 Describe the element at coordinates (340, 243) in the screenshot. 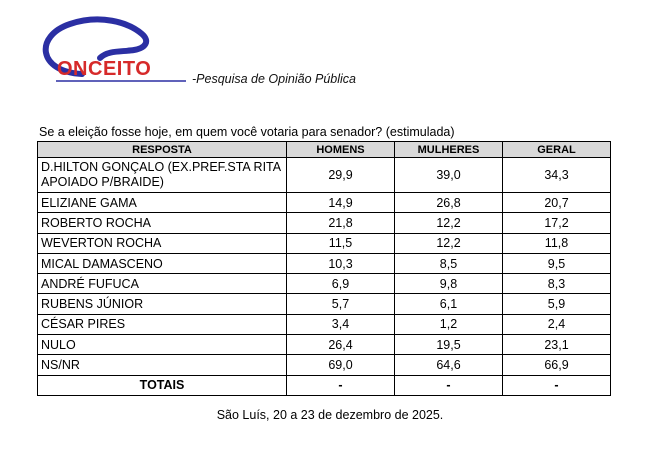

I see `value-homens: 11,5` at that location.